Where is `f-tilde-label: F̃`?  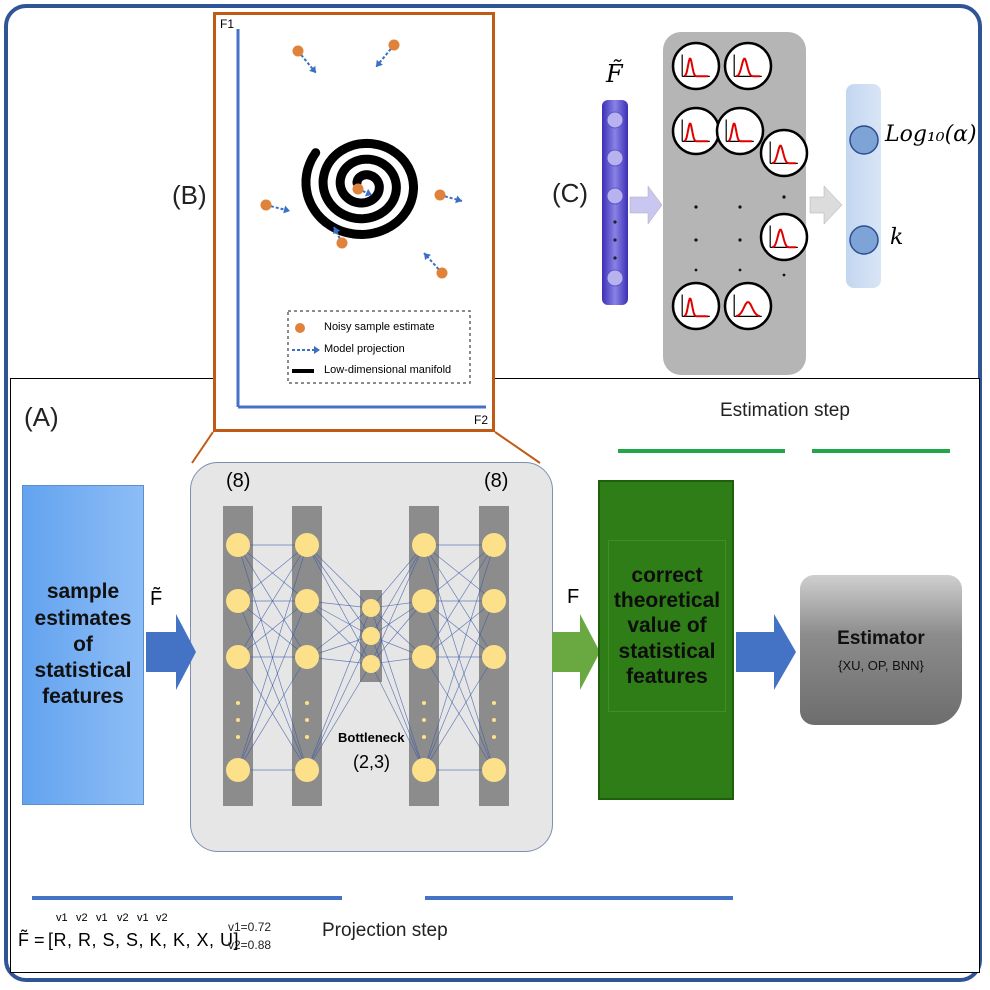
f-tilde-label: F̃ is located at coordinates (156, 599).